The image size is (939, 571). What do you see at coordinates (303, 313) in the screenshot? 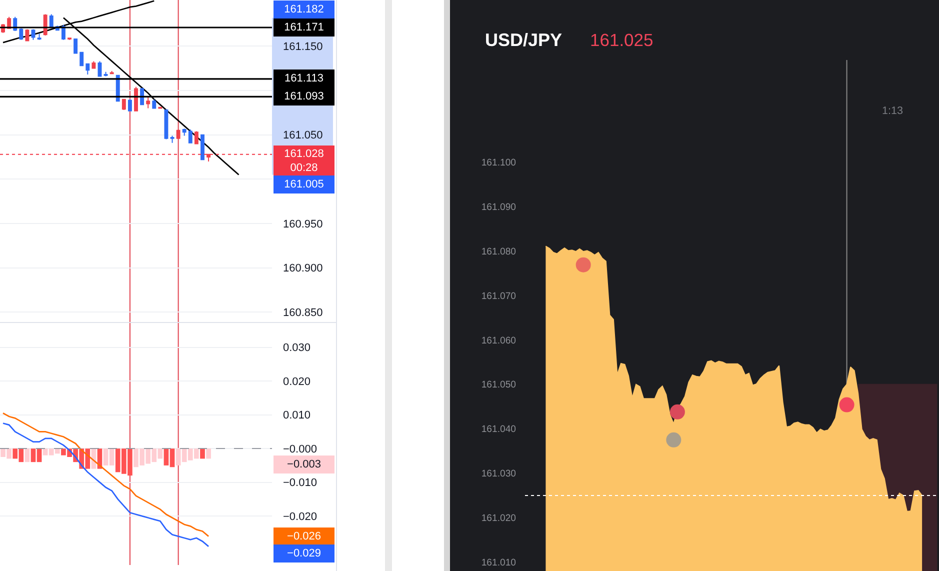
I see `y-tick-label: 160.850` at bounding box center [303, 313].